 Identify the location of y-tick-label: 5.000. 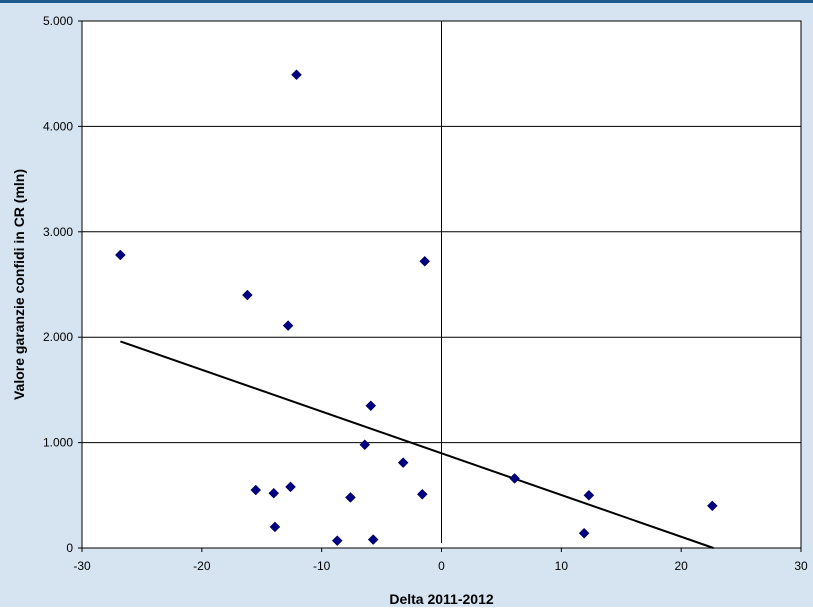
(58, 21).